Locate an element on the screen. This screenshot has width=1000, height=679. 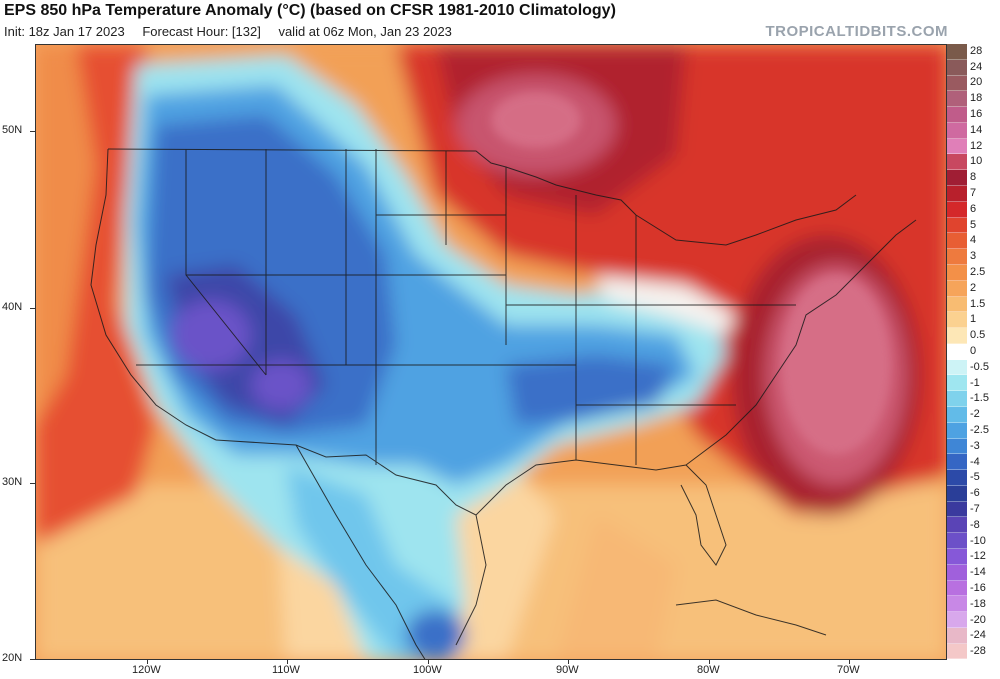
color-scale-label: 5 is located at coordinates (973, 224).